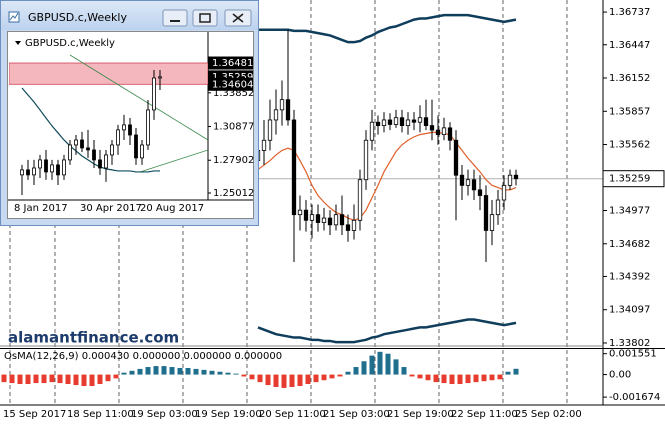 The image size is (665, 425). What do you see at coordinates (14, 16) in the screenshot?
I see `window-icon` at bounding box center [14, 16].